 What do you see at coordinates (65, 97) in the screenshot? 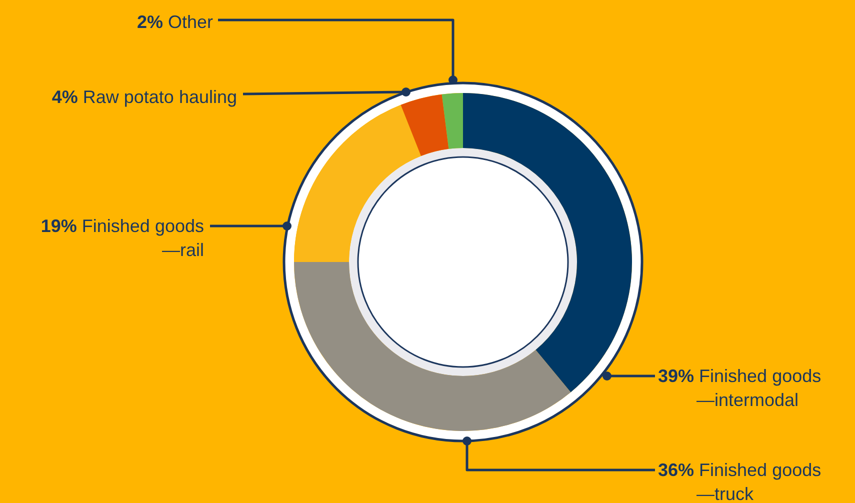
I see `data-label: 4%` at bounding box center [65, 97].